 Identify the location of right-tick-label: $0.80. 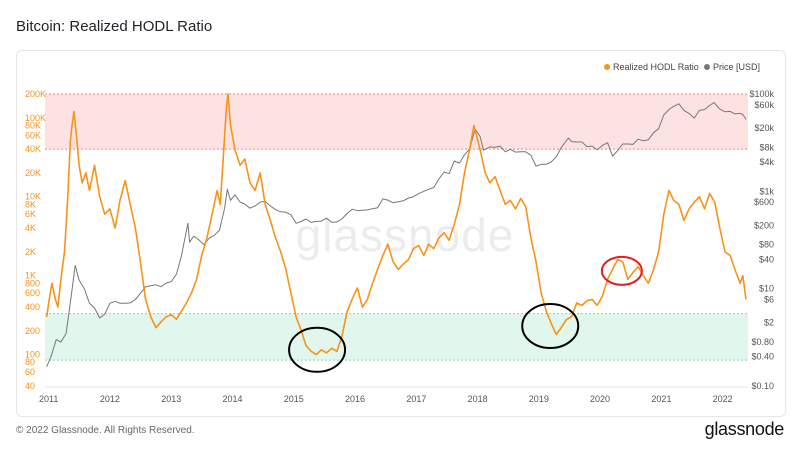
(762, 342).